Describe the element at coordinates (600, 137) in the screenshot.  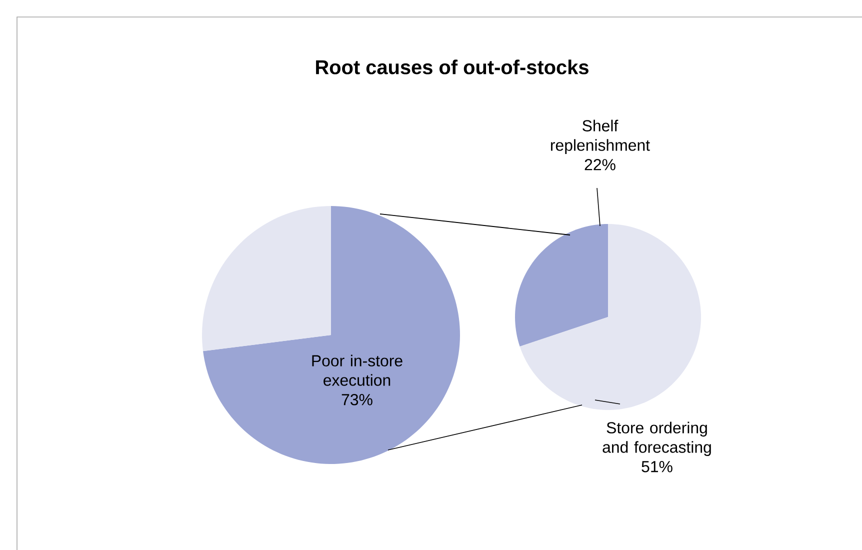
I see `slice-label: Shelf replenishment` at that location.